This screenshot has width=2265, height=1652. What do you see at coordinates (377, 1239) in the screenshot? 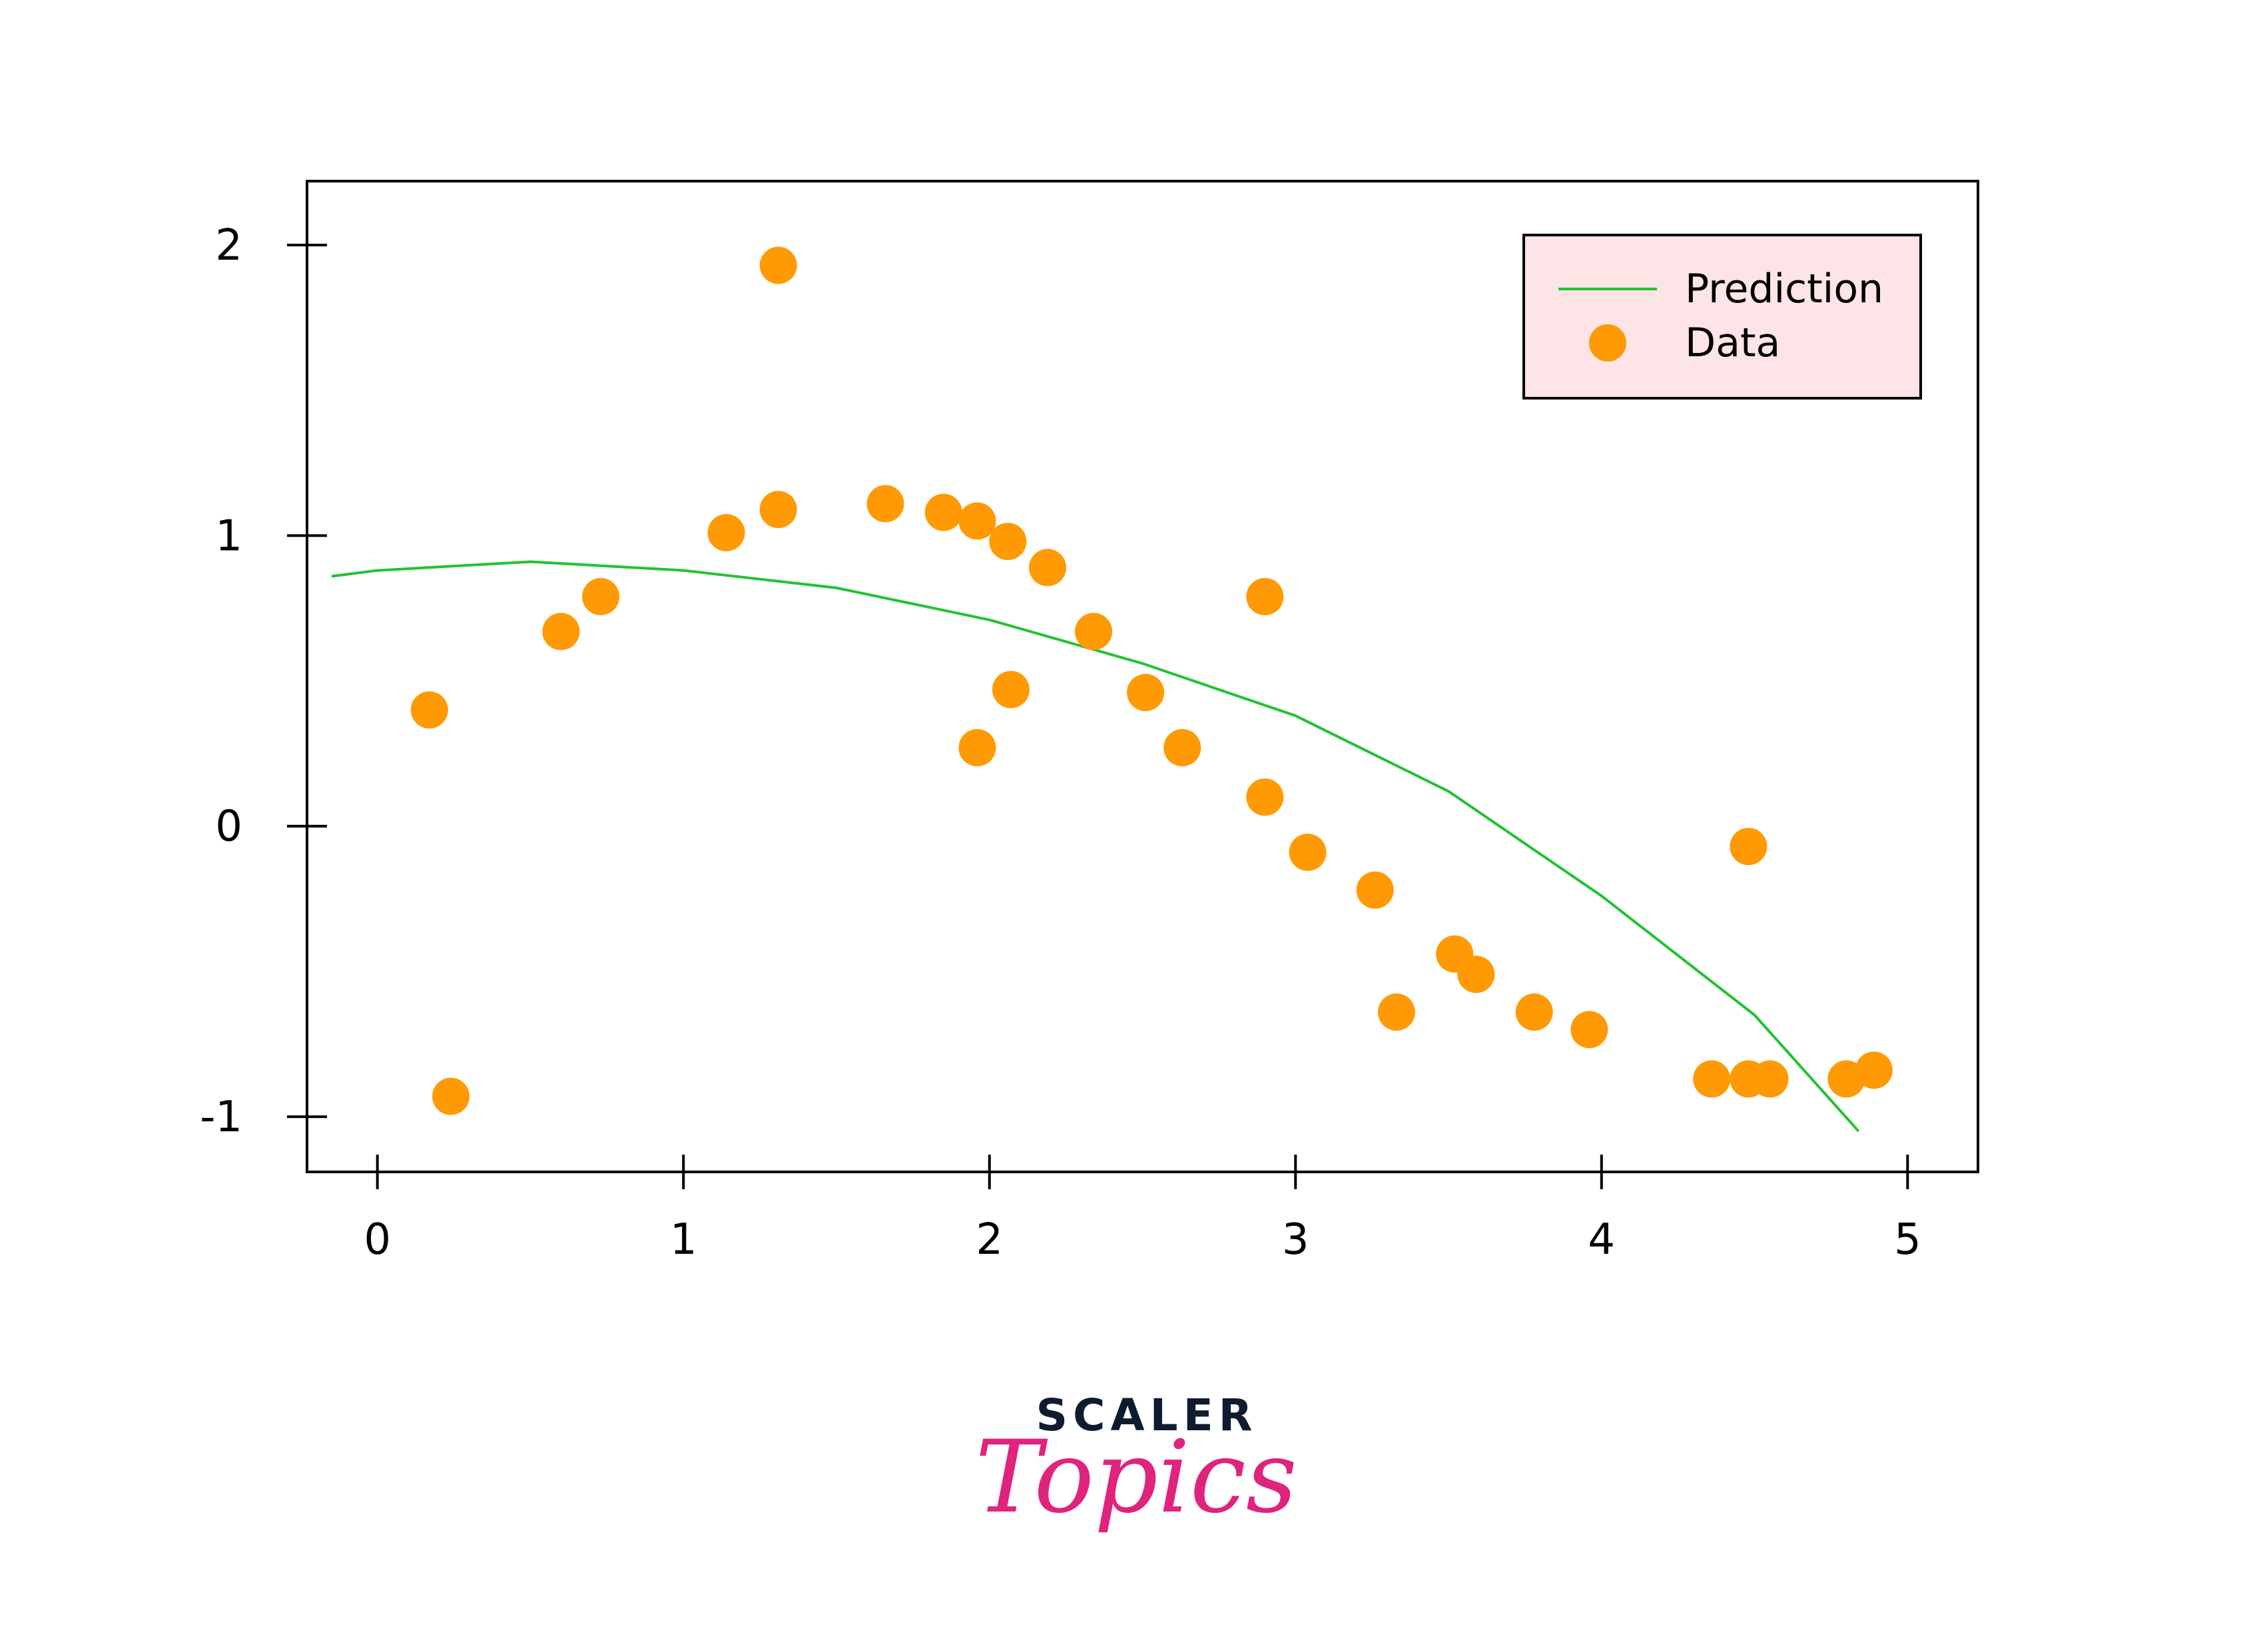
I see `x-tick-label: 0` at bounding box center [377, 1239].